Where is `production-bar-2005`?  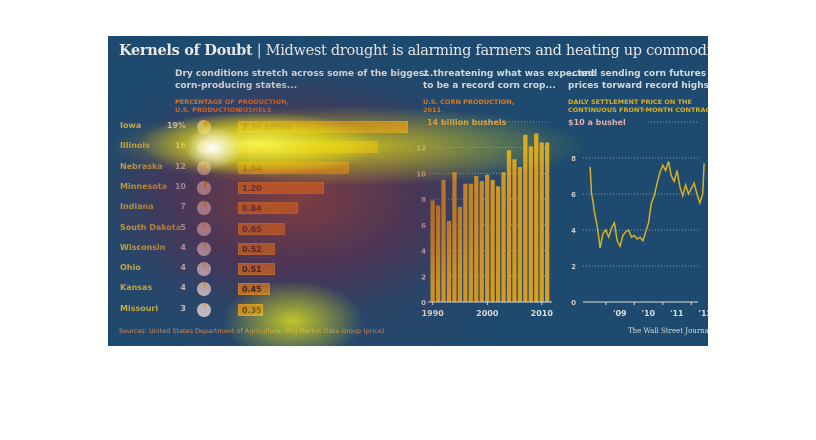
production-bar-2005 is located at coordinates (514, 230).